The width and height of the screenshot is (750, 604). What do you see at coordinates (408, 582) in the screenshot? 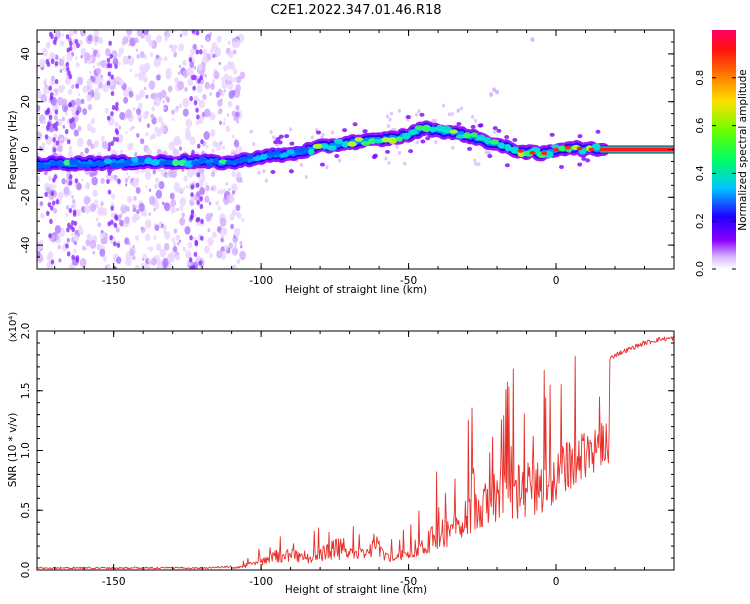
I see `snr-xtick-label: -50` at bounding box center [408, 582].